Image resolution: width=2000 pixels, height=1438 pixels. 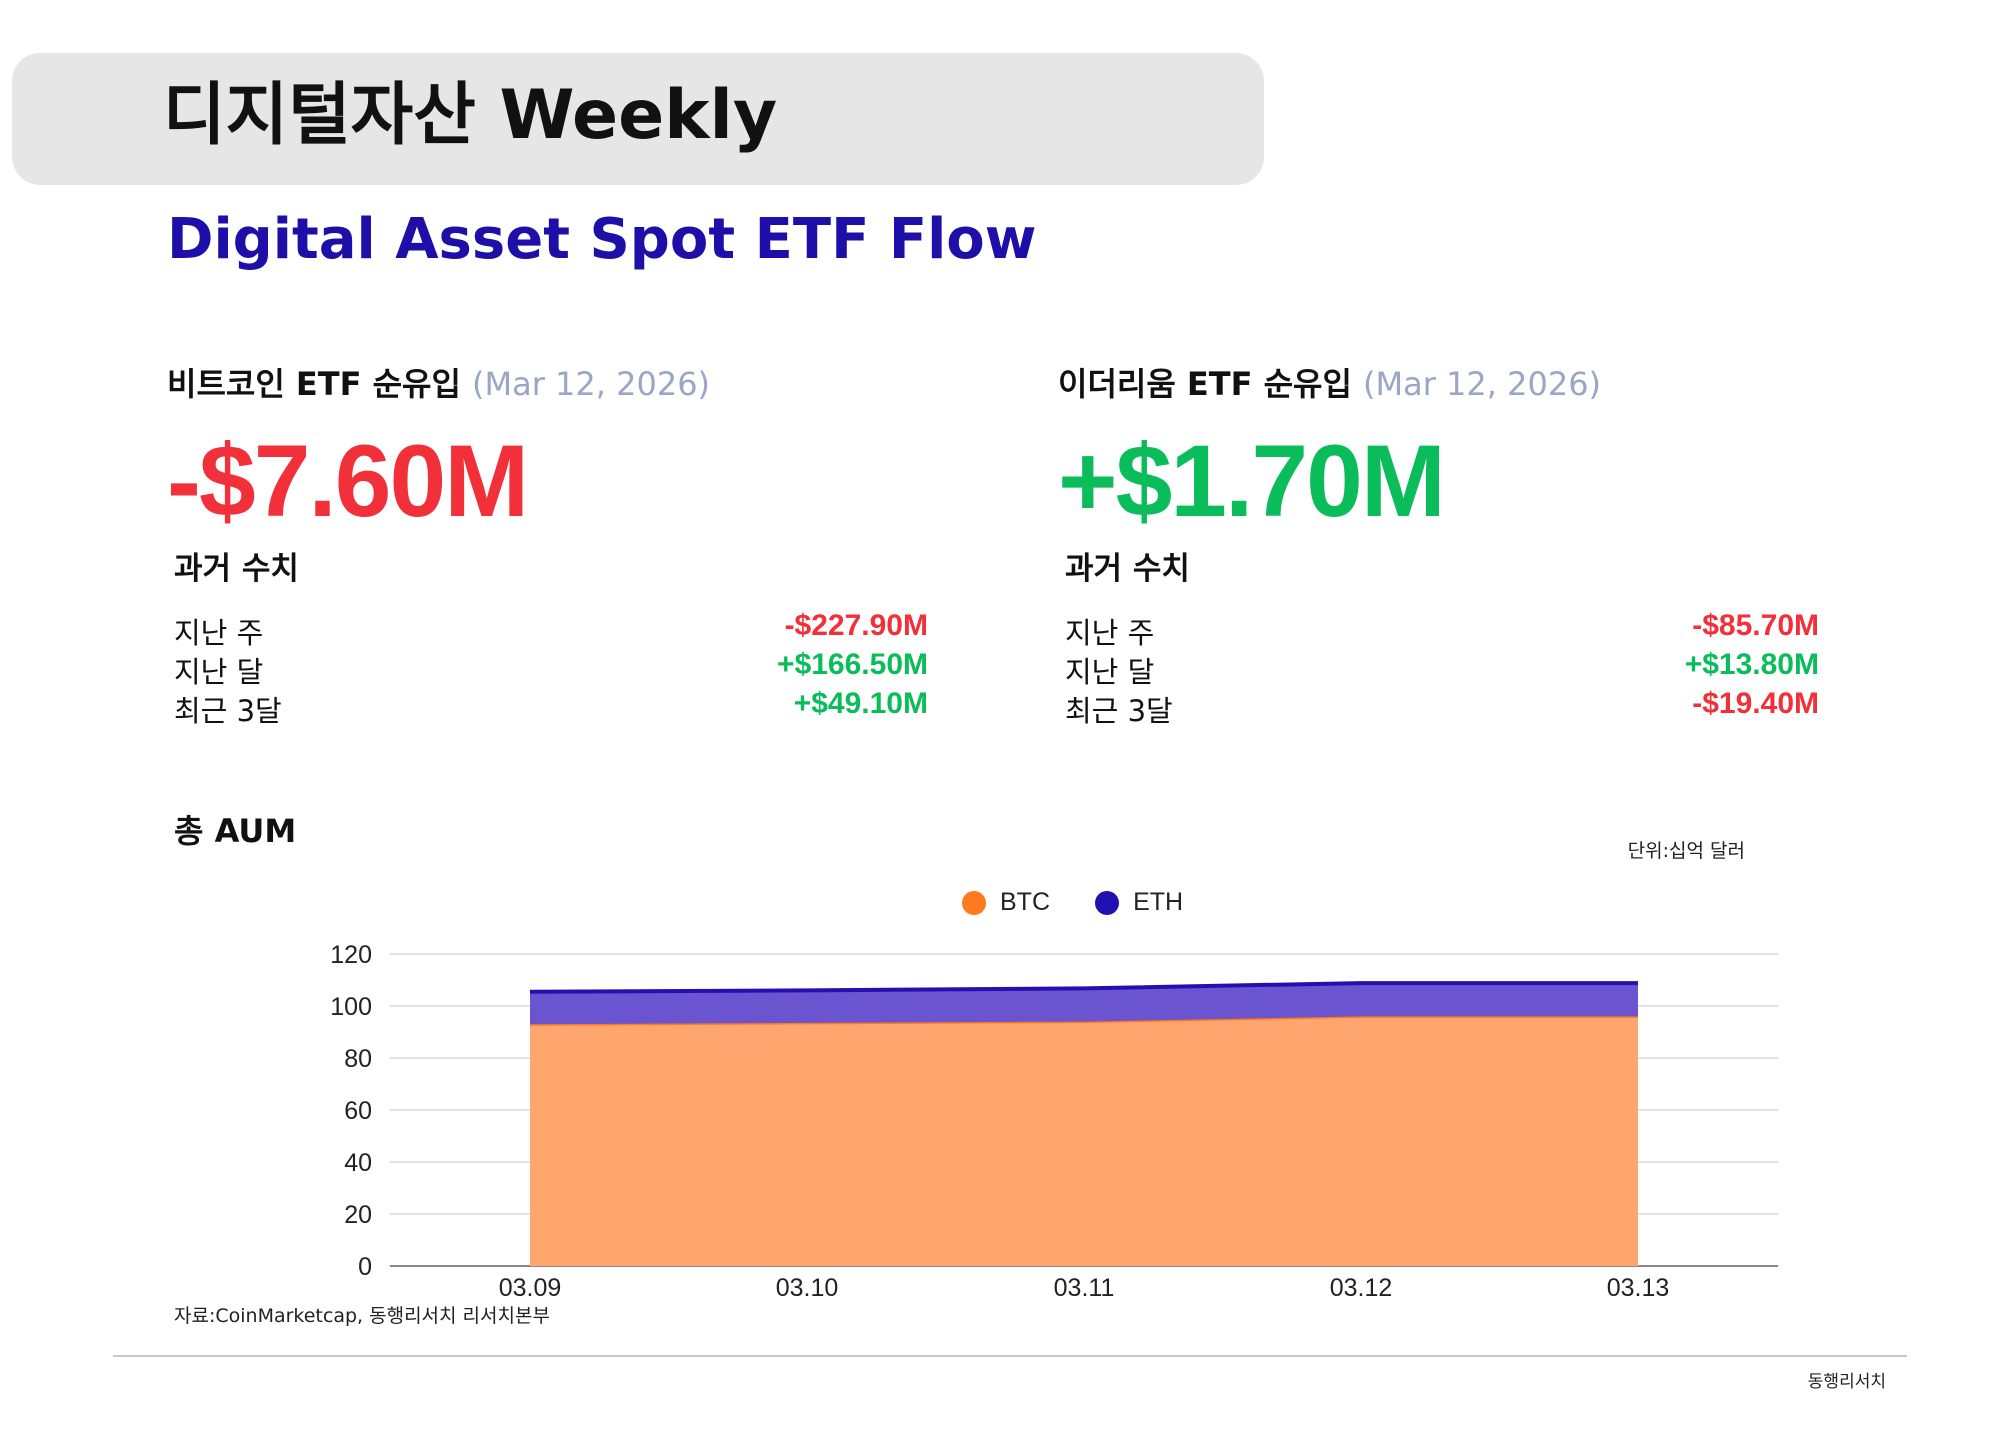 I want to click on x-tick-label: 03.12, so click(x=1361, y=1288).